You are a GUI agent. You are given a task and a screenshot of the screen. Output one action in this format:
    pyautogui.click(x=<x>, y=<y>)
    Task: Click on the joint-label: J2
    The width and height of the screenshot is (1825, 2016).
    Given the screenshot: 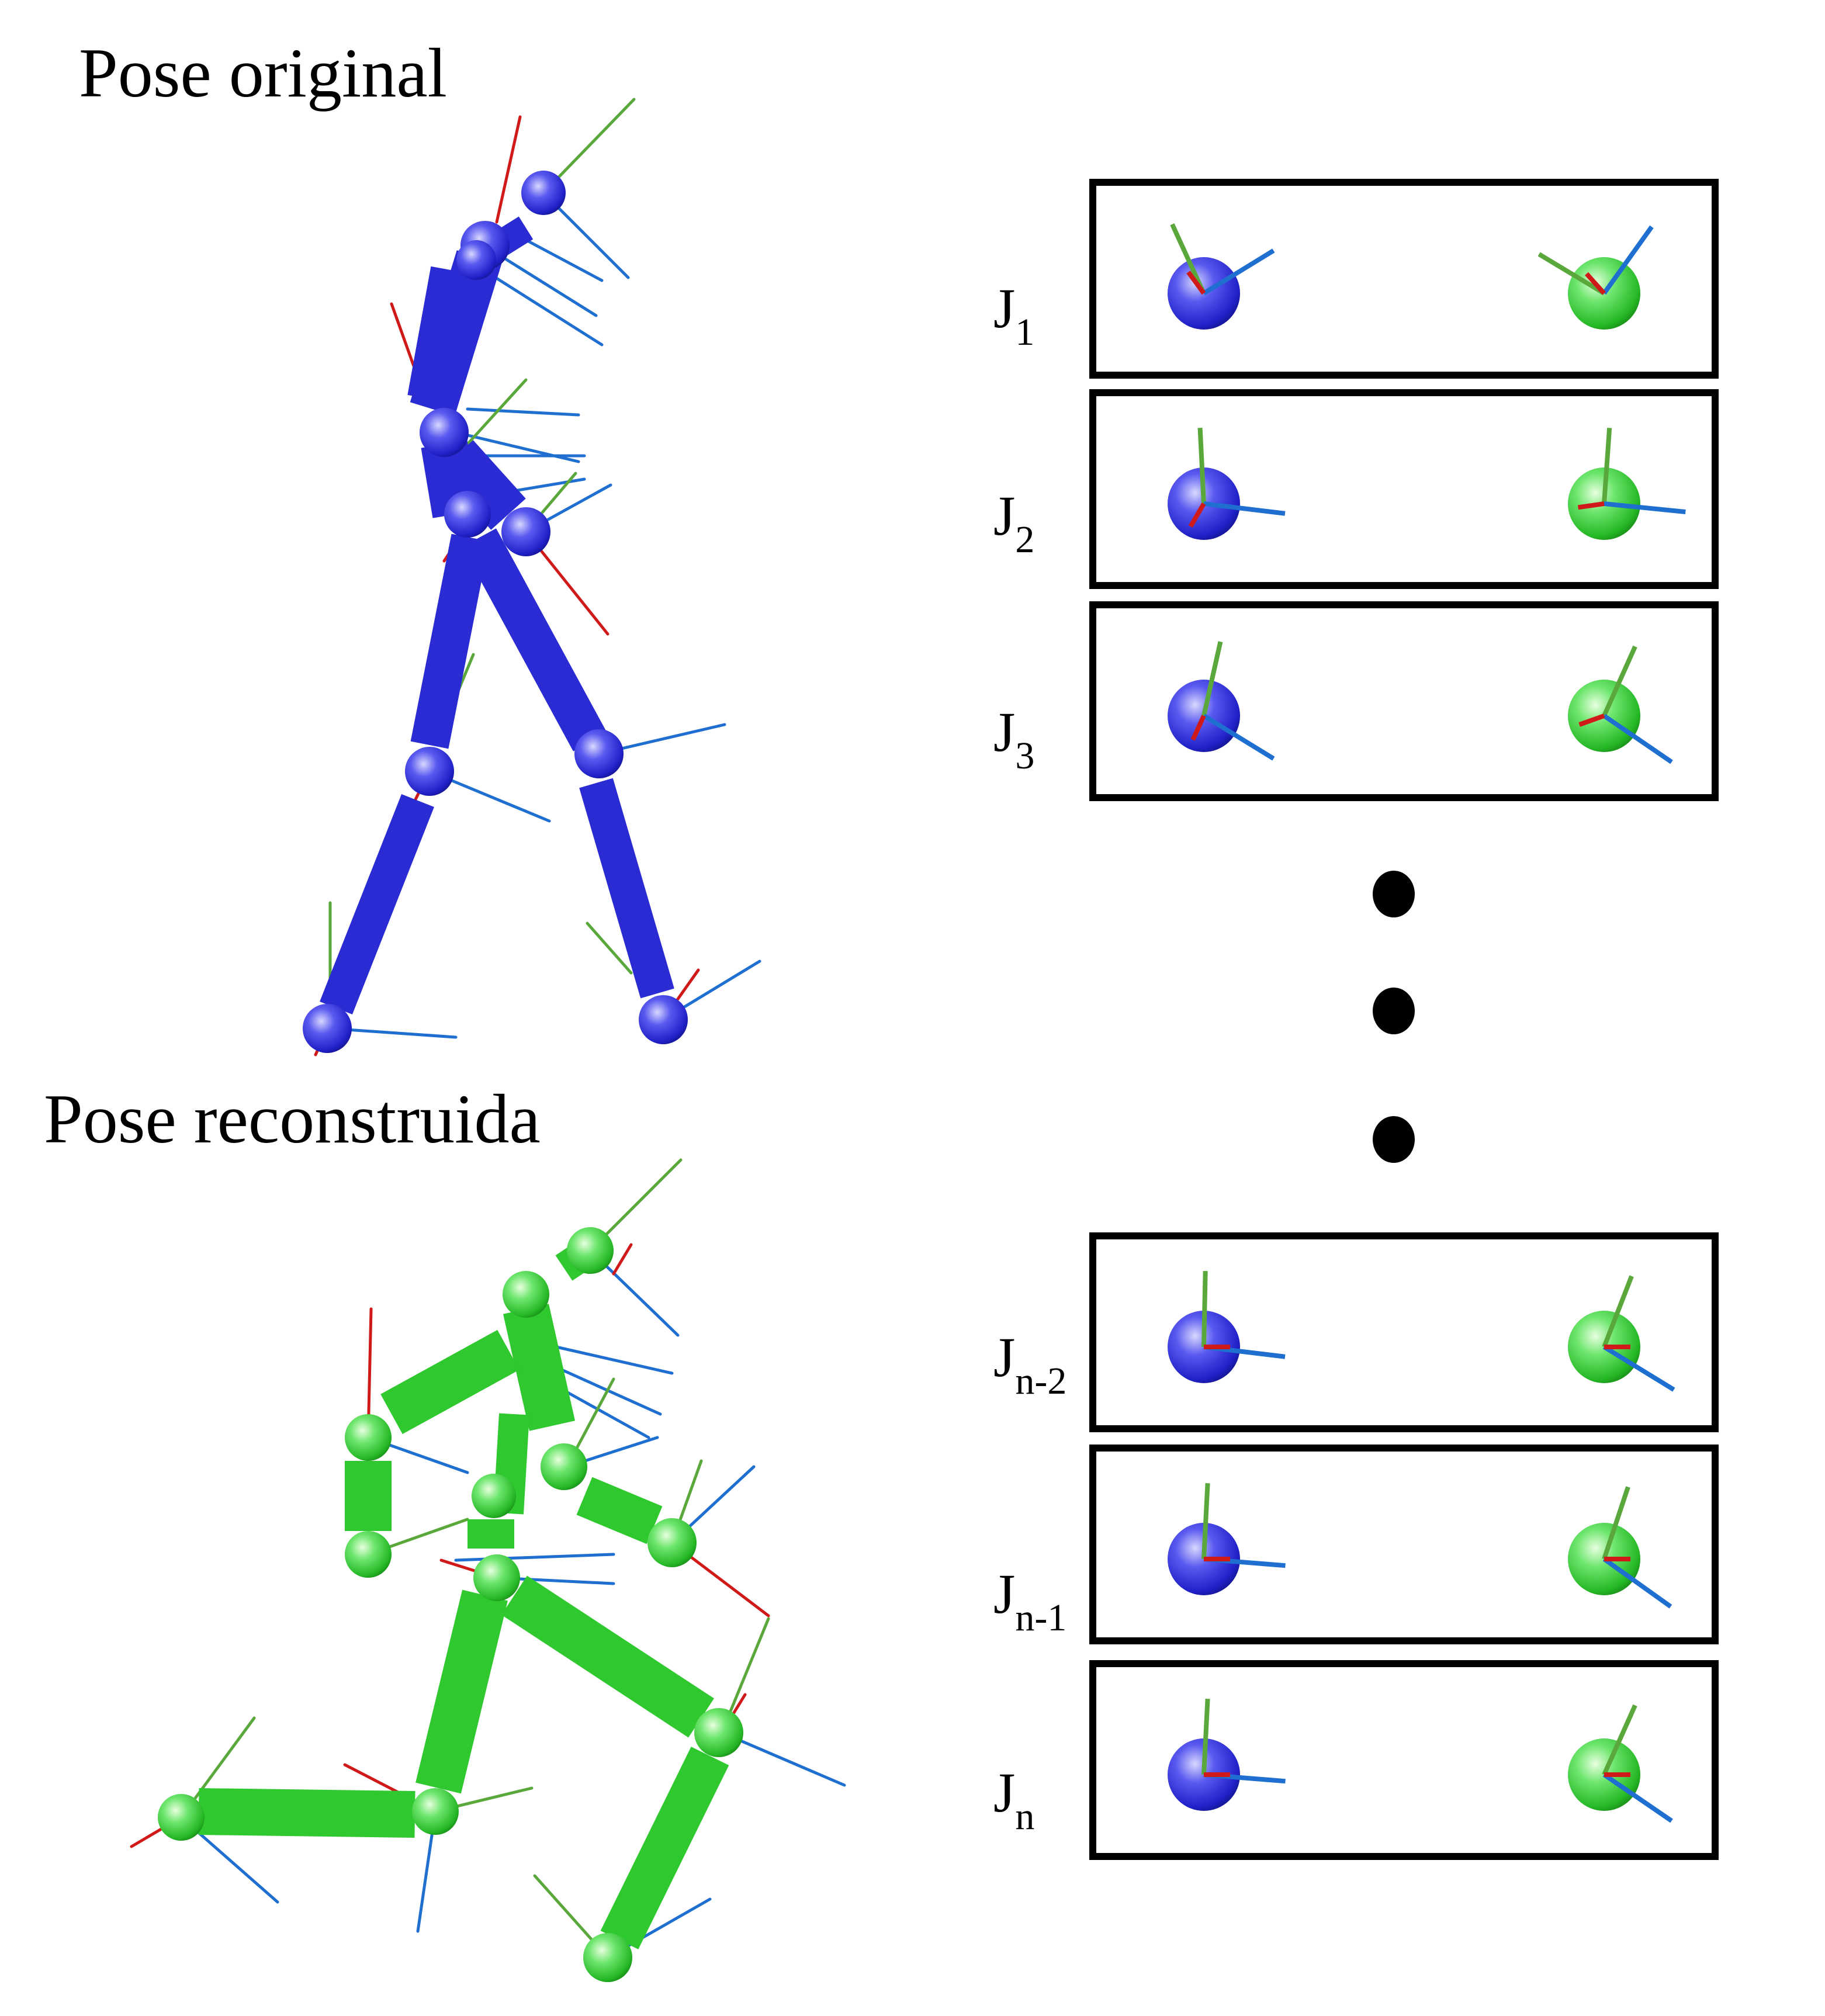 What is the action you would take?
    pyautogui.click(x=1013, y=522)
    